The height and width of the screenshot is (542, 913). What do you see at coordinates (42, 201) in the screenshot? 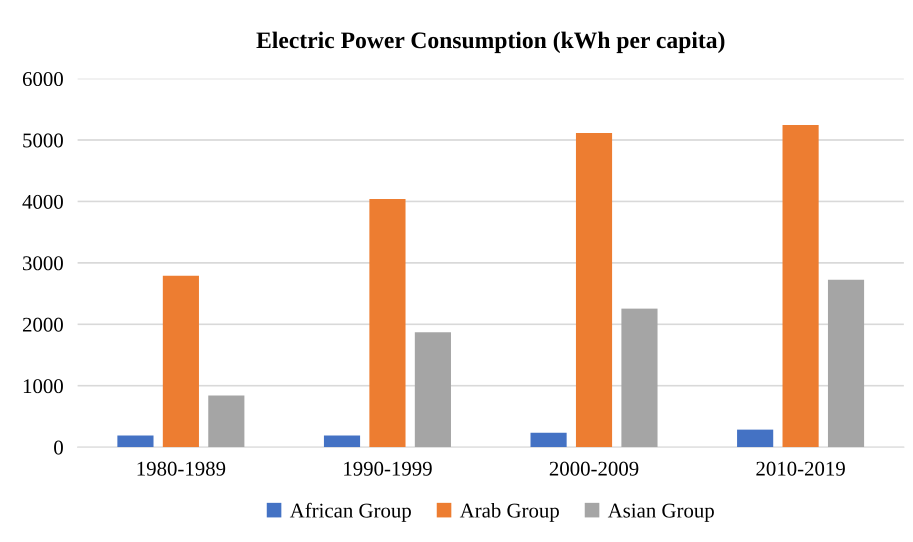
I see `y-tick-label: 4000` at bounding box center [42, 201].